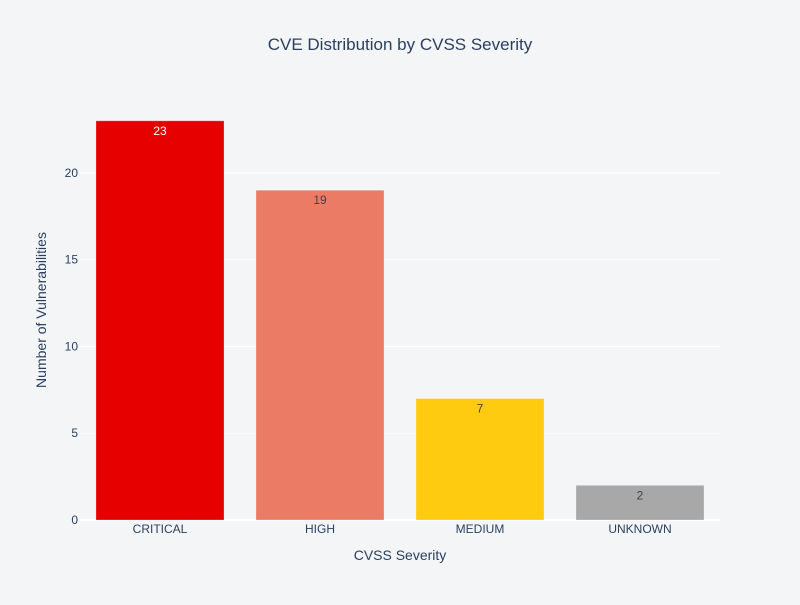 This screenshot has width=800, height=605. What do you see at coordinates (320, 200) in the screenshot?
I see `data-label: 19` at bounding box center [320, 200].